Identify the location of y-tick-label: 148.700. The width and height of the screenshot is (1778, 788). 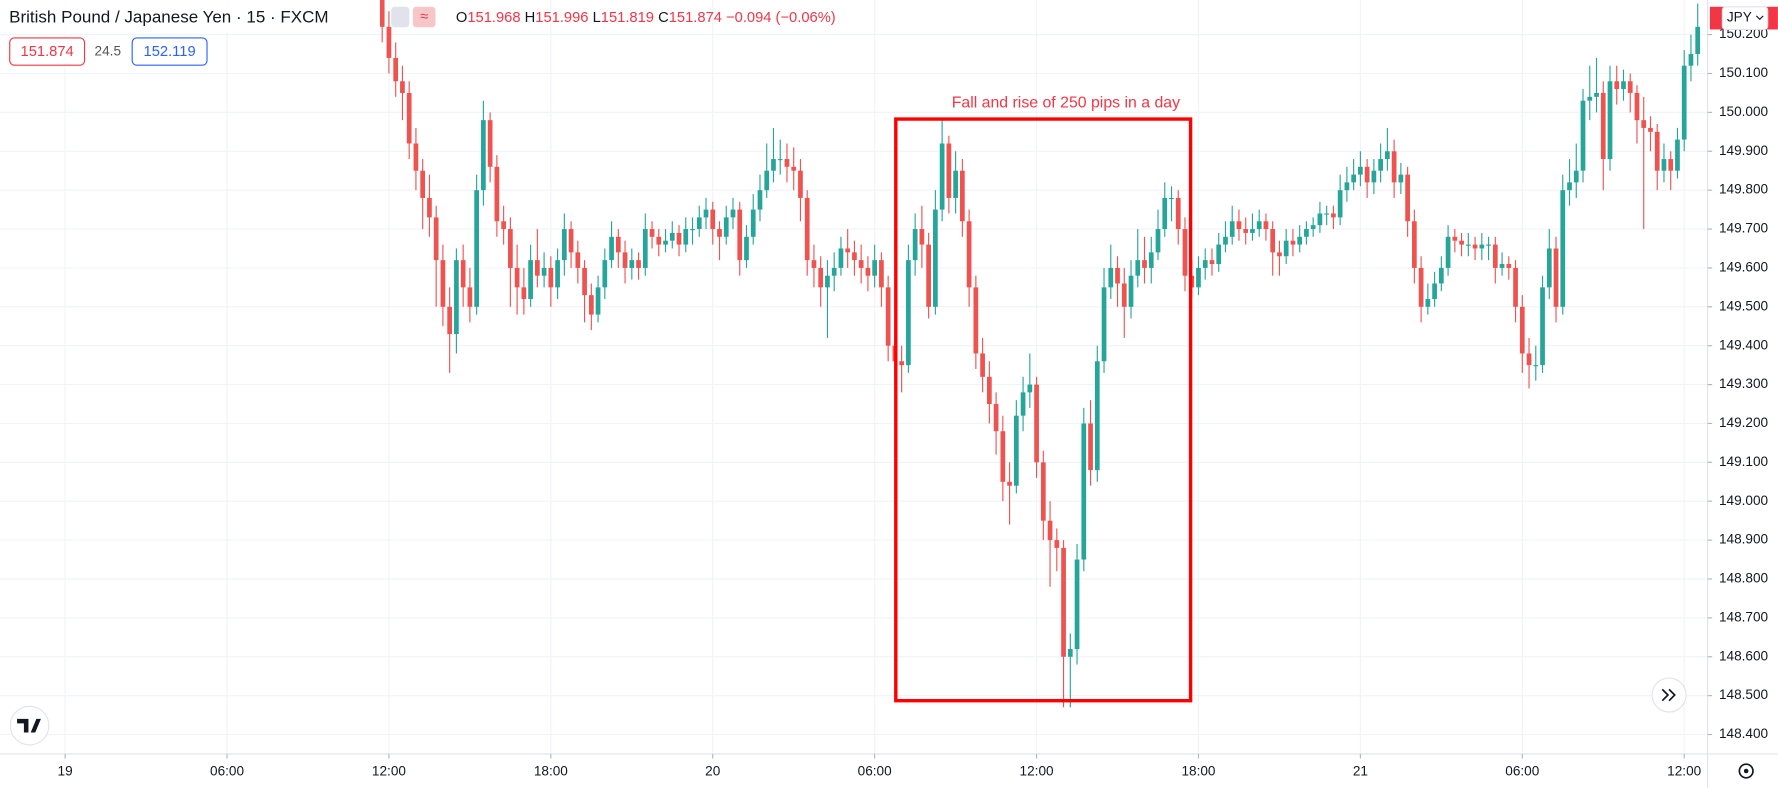
(1744, 616).